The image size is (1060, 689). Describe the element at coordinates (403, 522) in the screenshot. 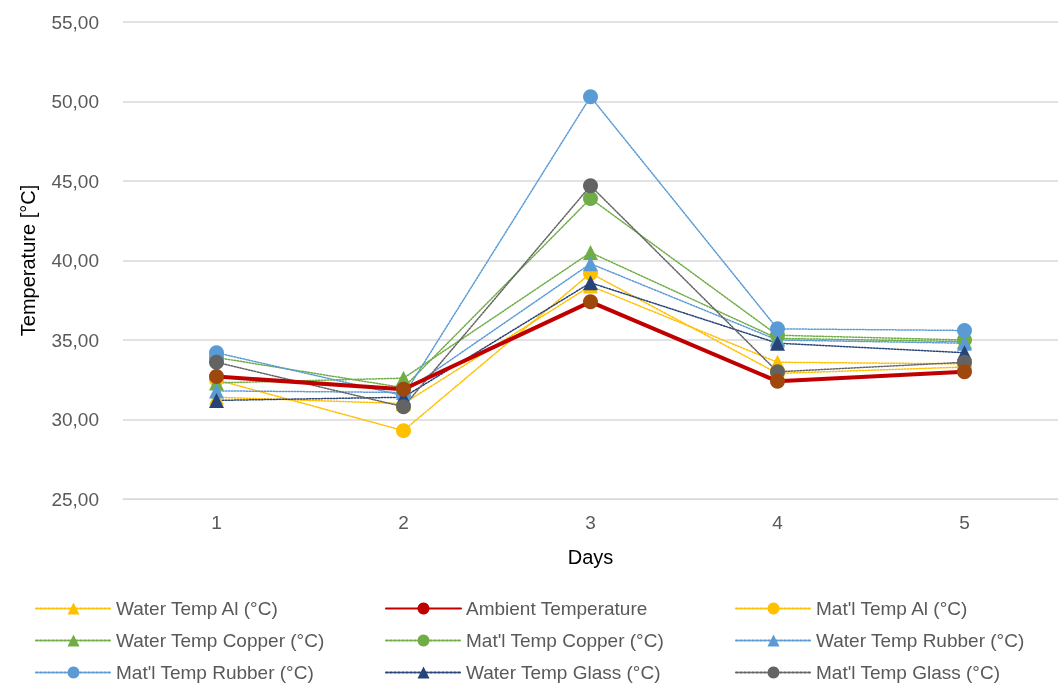

I see `x-tick-label: 2` at that location.